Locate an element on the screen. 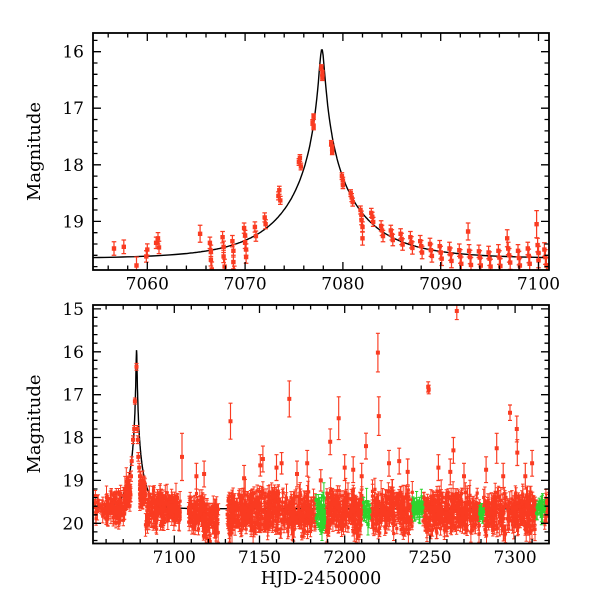 This screenshot has width=600, height=600. bottom-panel-x-axis-title: HJD-2450000 is located at coordinates (321, 579).